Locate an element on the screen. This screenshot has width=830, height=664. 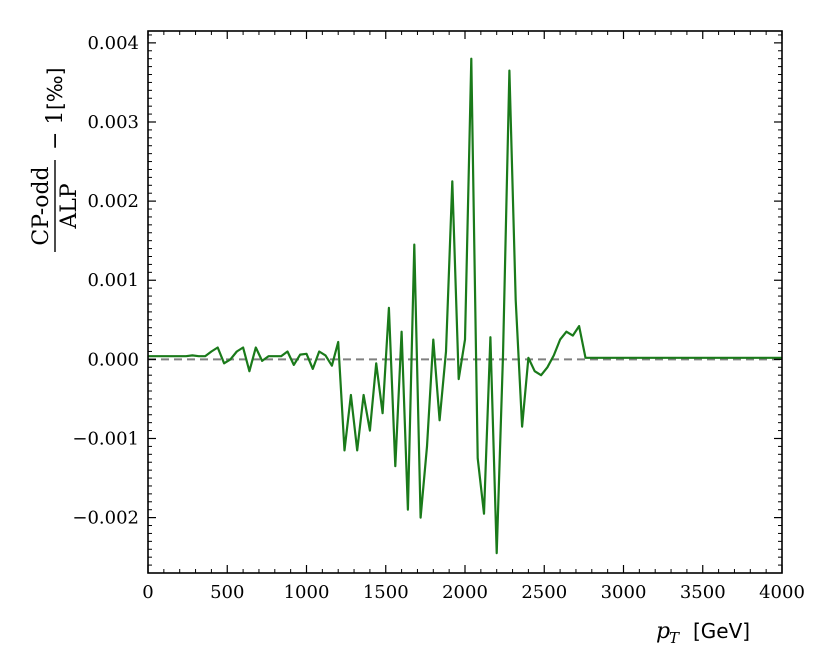
x-label-sub: T is located at coordinates (674, 638).